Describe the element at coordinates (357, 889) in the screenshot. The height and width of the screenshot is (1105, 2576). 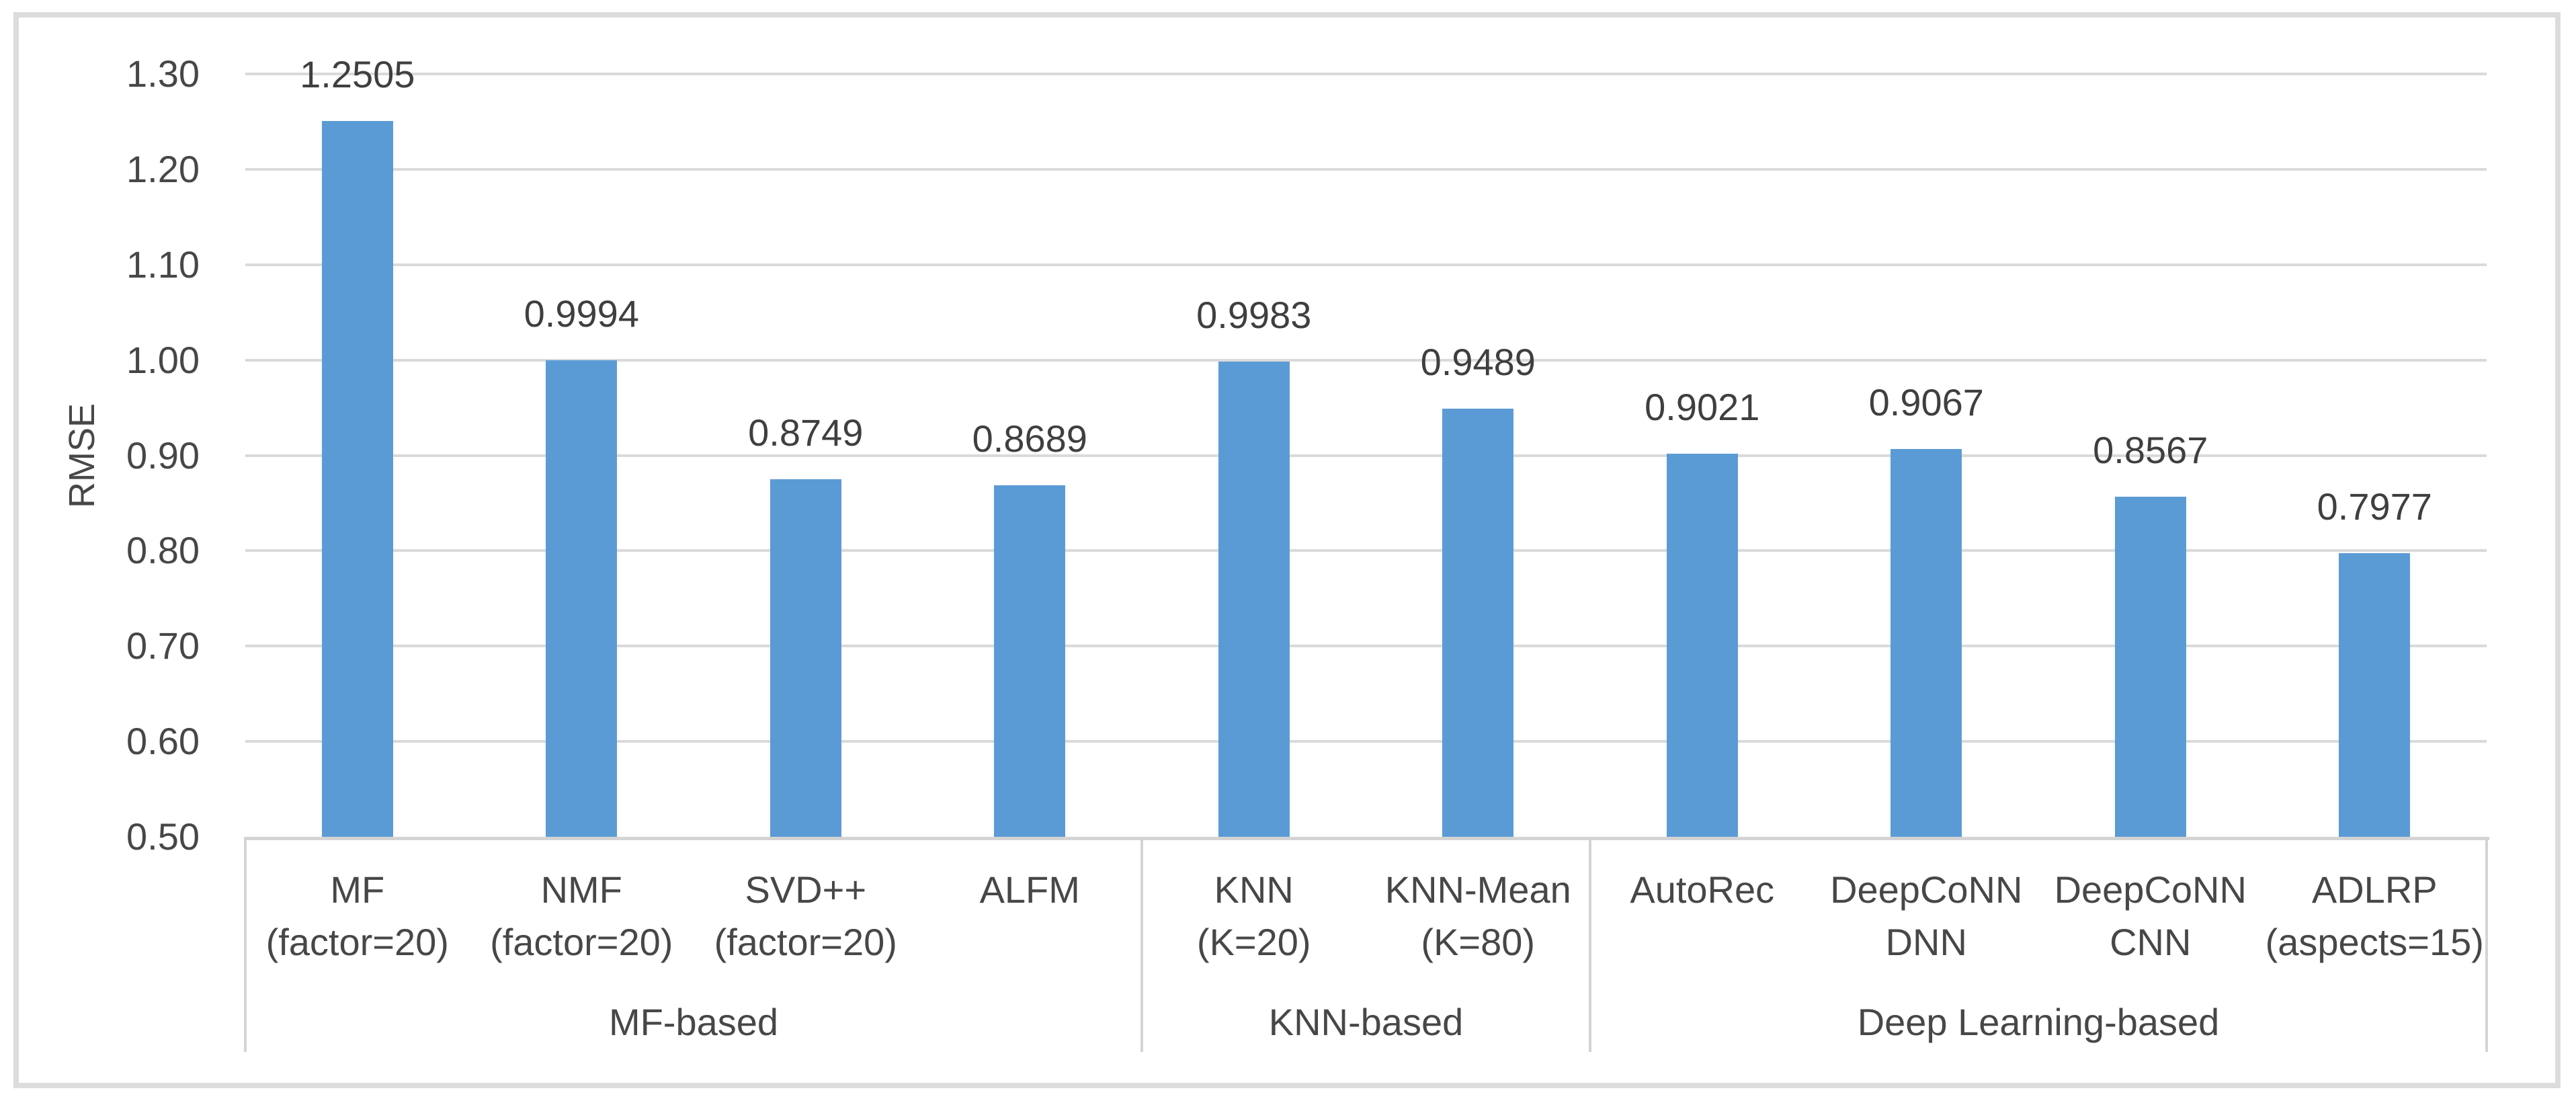
I see `category-label-line: MF` at that location.